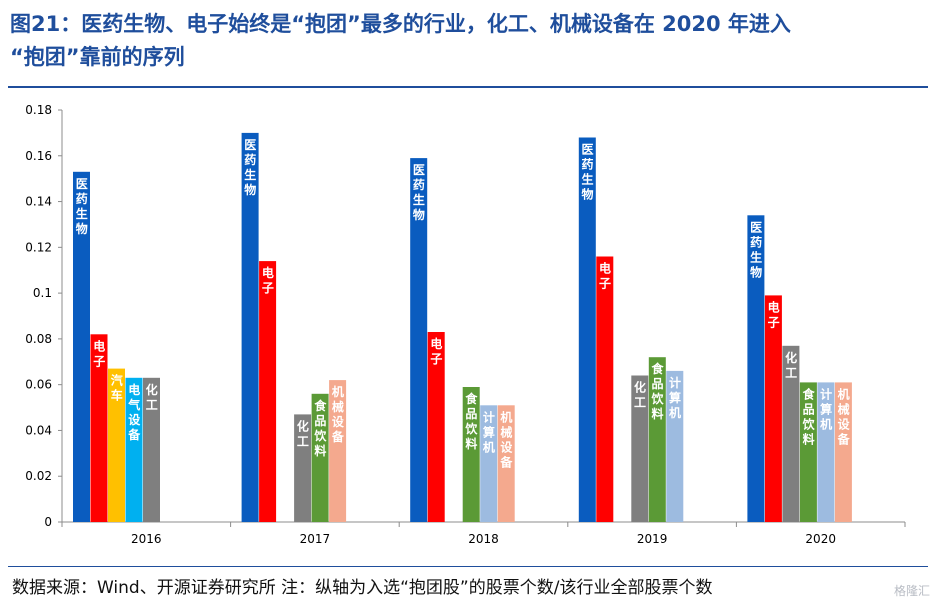  I want to click on figure-title-line2: “抱团”靠前的序列, so click(97, 57).